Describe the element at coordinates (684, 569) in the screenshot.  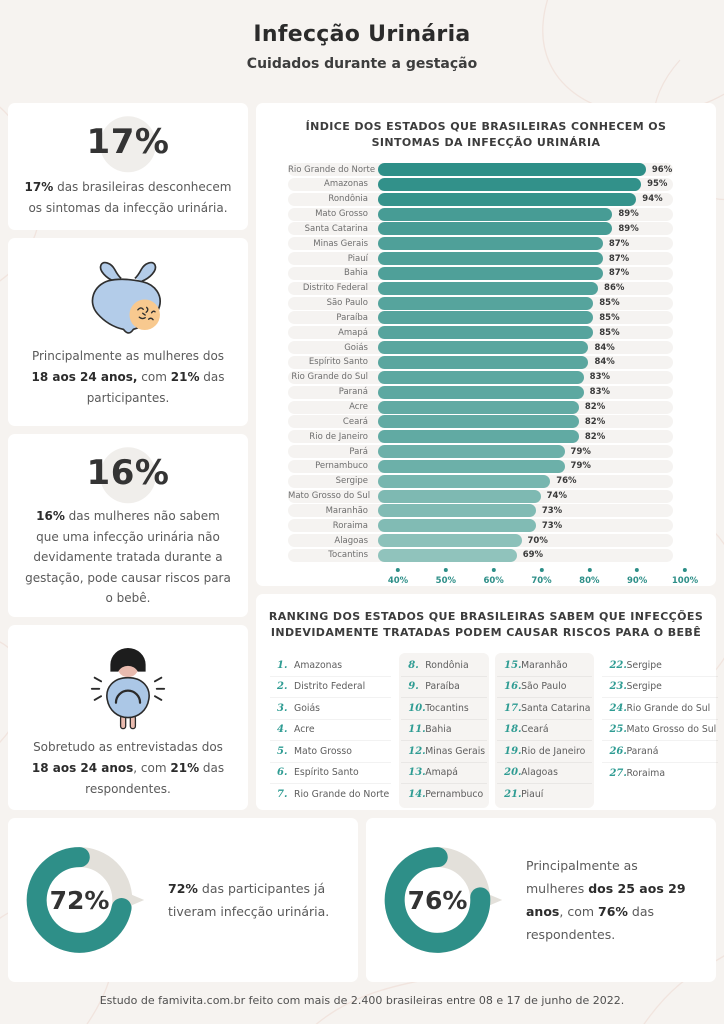
I see `tick-dot` at that location.